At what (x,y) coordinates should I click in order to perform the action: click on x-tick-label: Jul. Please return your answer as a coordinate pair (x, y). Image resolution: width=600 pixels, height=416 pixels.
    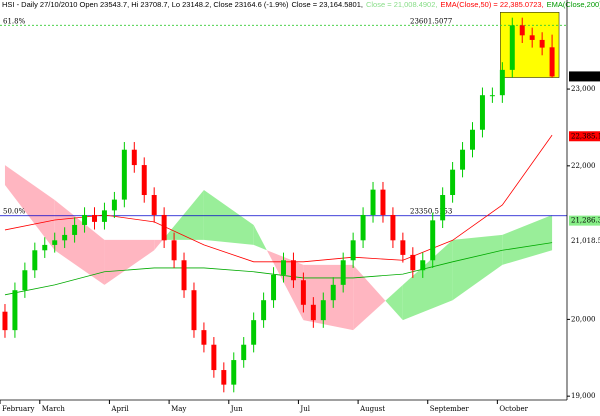
    Looking at the image, I should click on (304, 409).